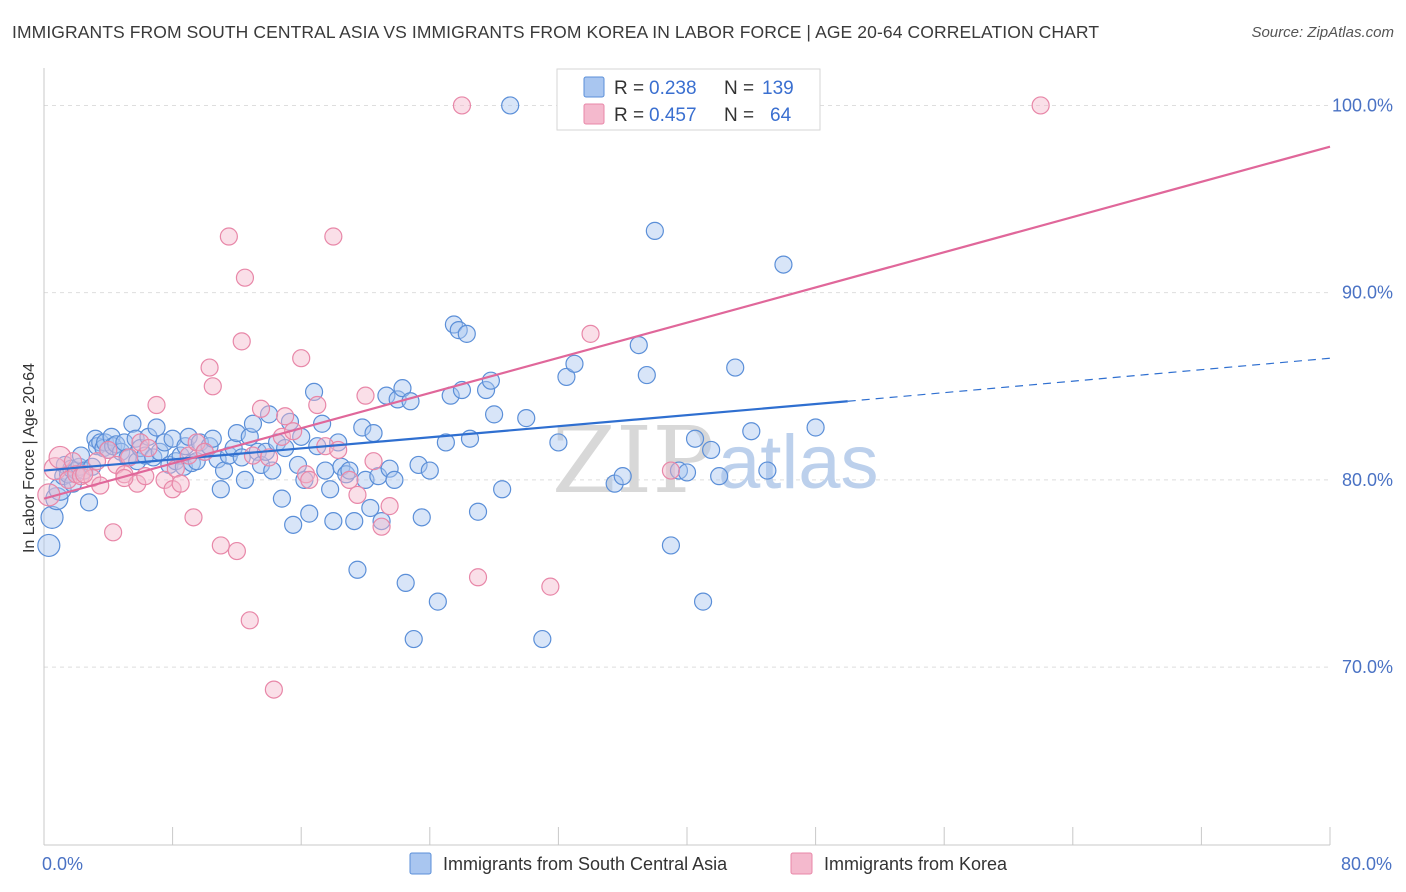 The image size is (1406, 892). Describe the element at coordinates (1367, 293) in the screenshot. I see `y-tick-label: 90.0%` at that location.